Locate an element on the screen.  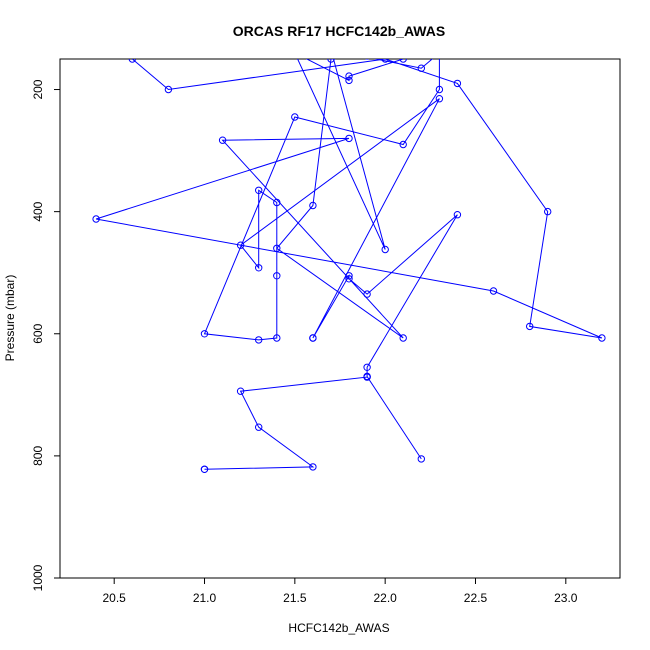
y-tick-label: 400 is located at coordinates (38, 211).